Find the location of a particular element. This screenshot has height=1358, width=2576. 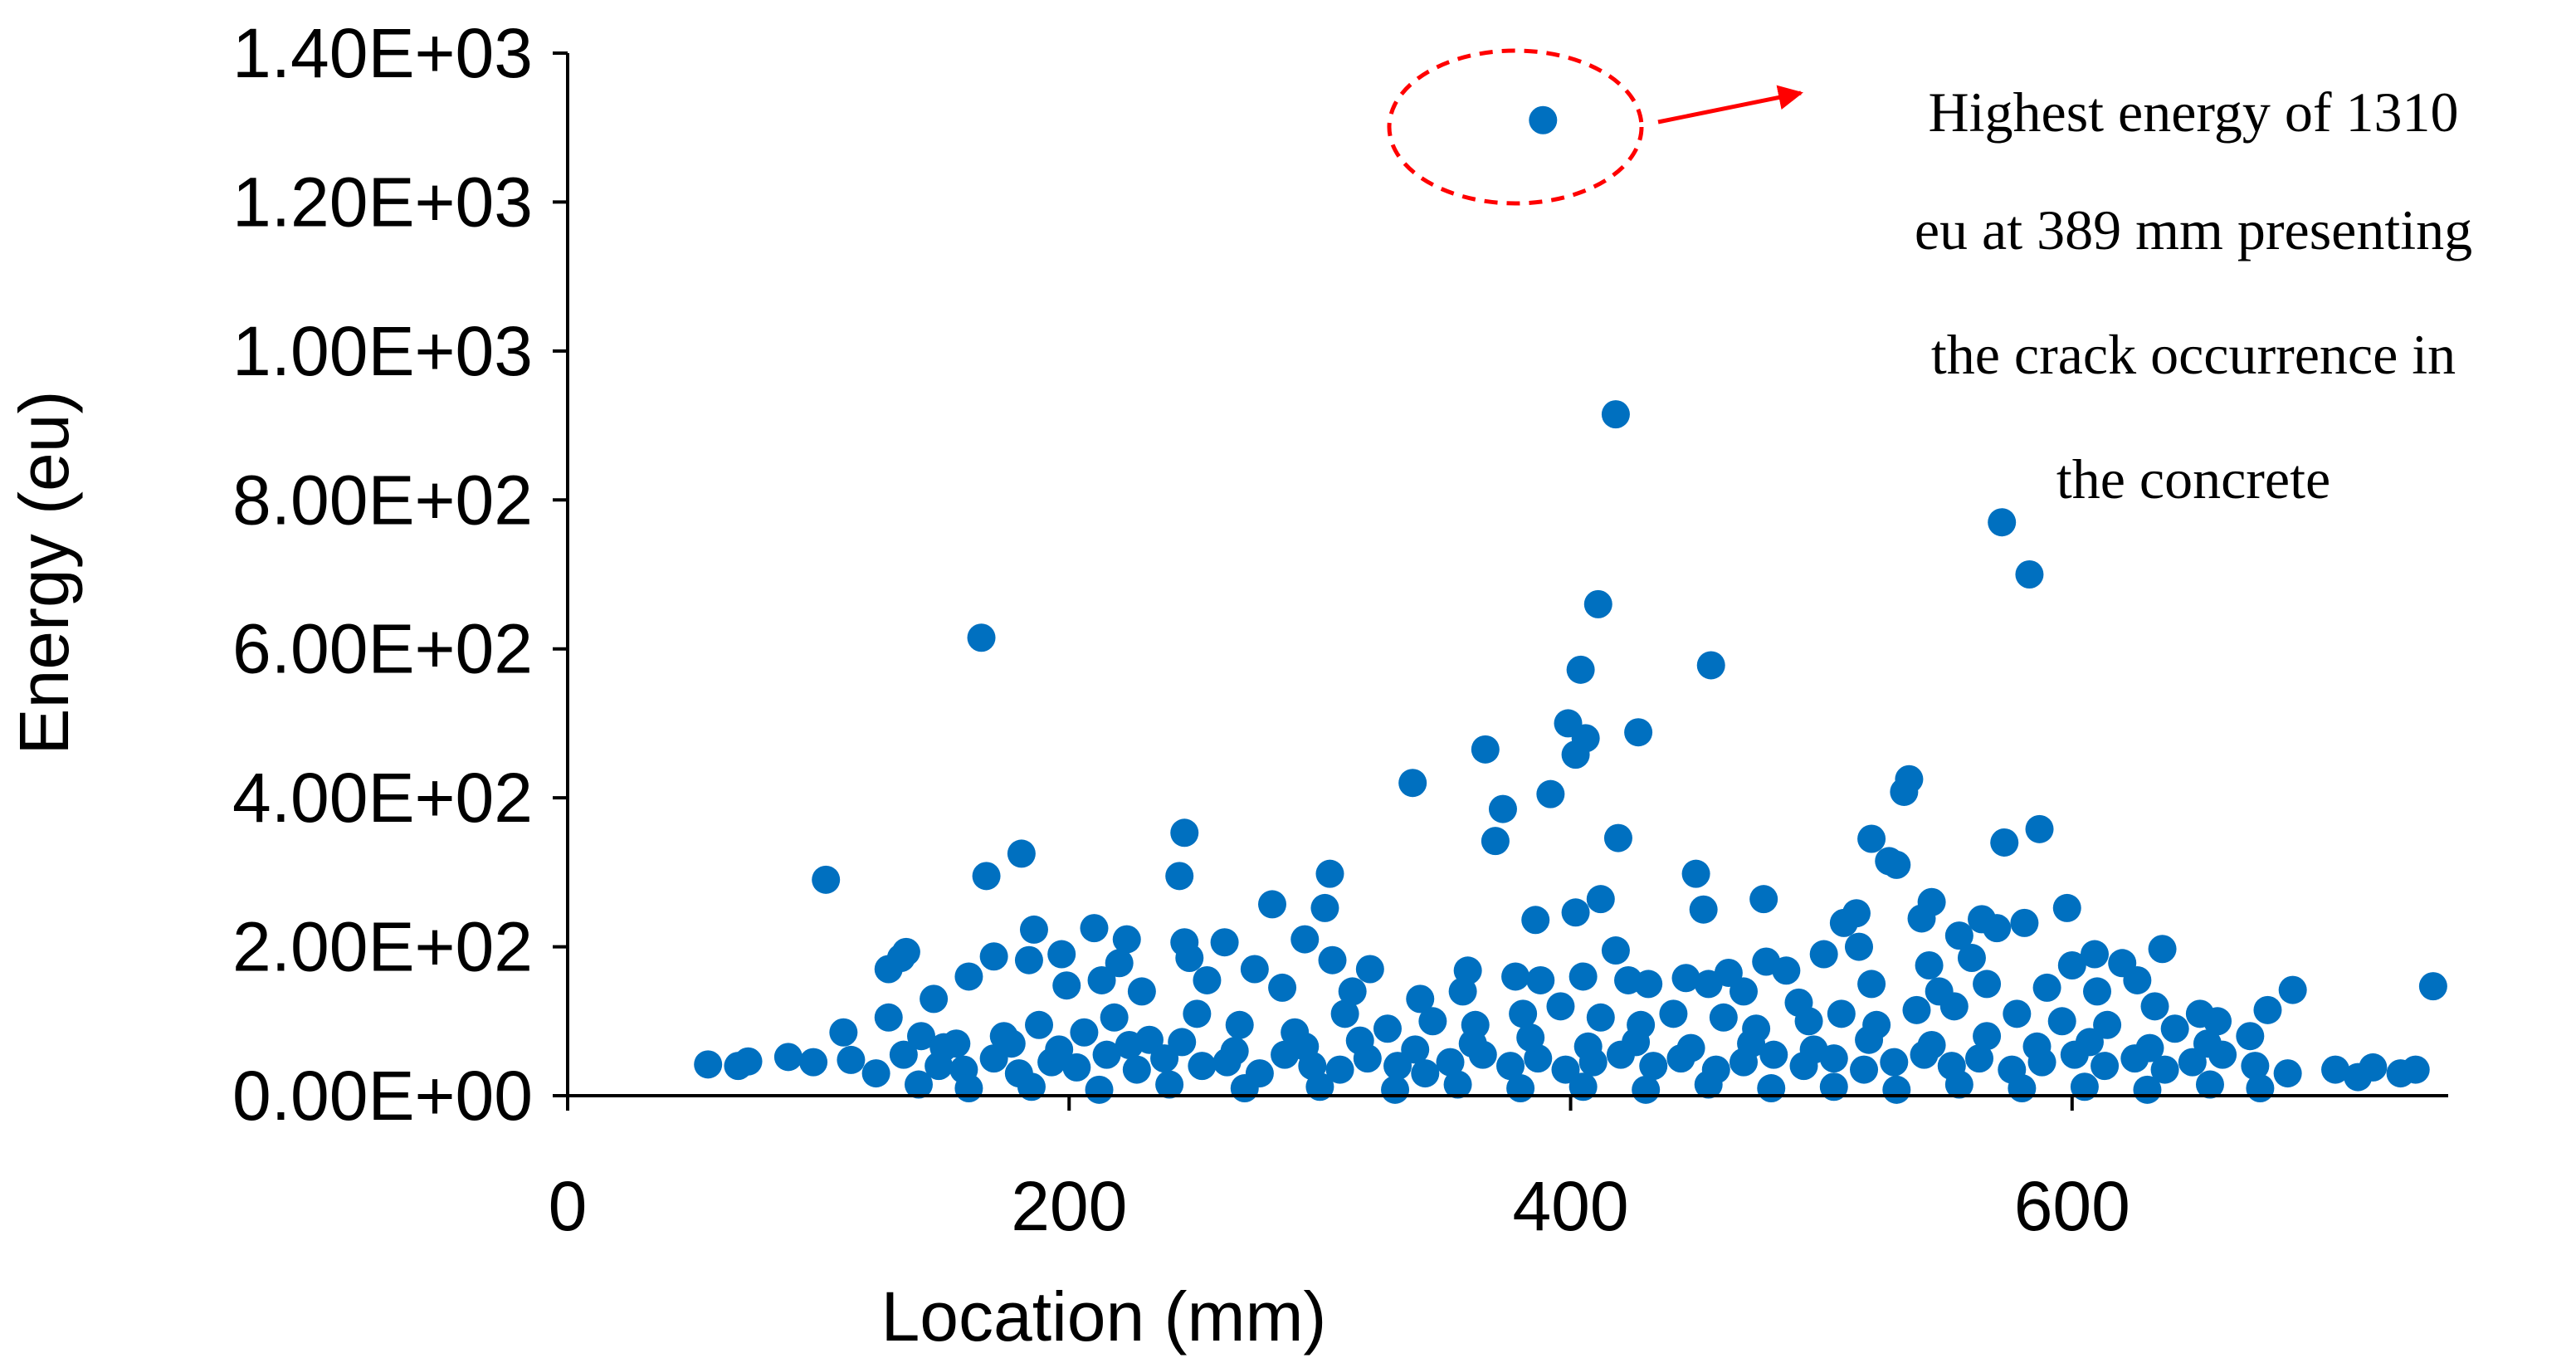

y-tick-label: 1.40E+03 is located at coordinates (383, 53).